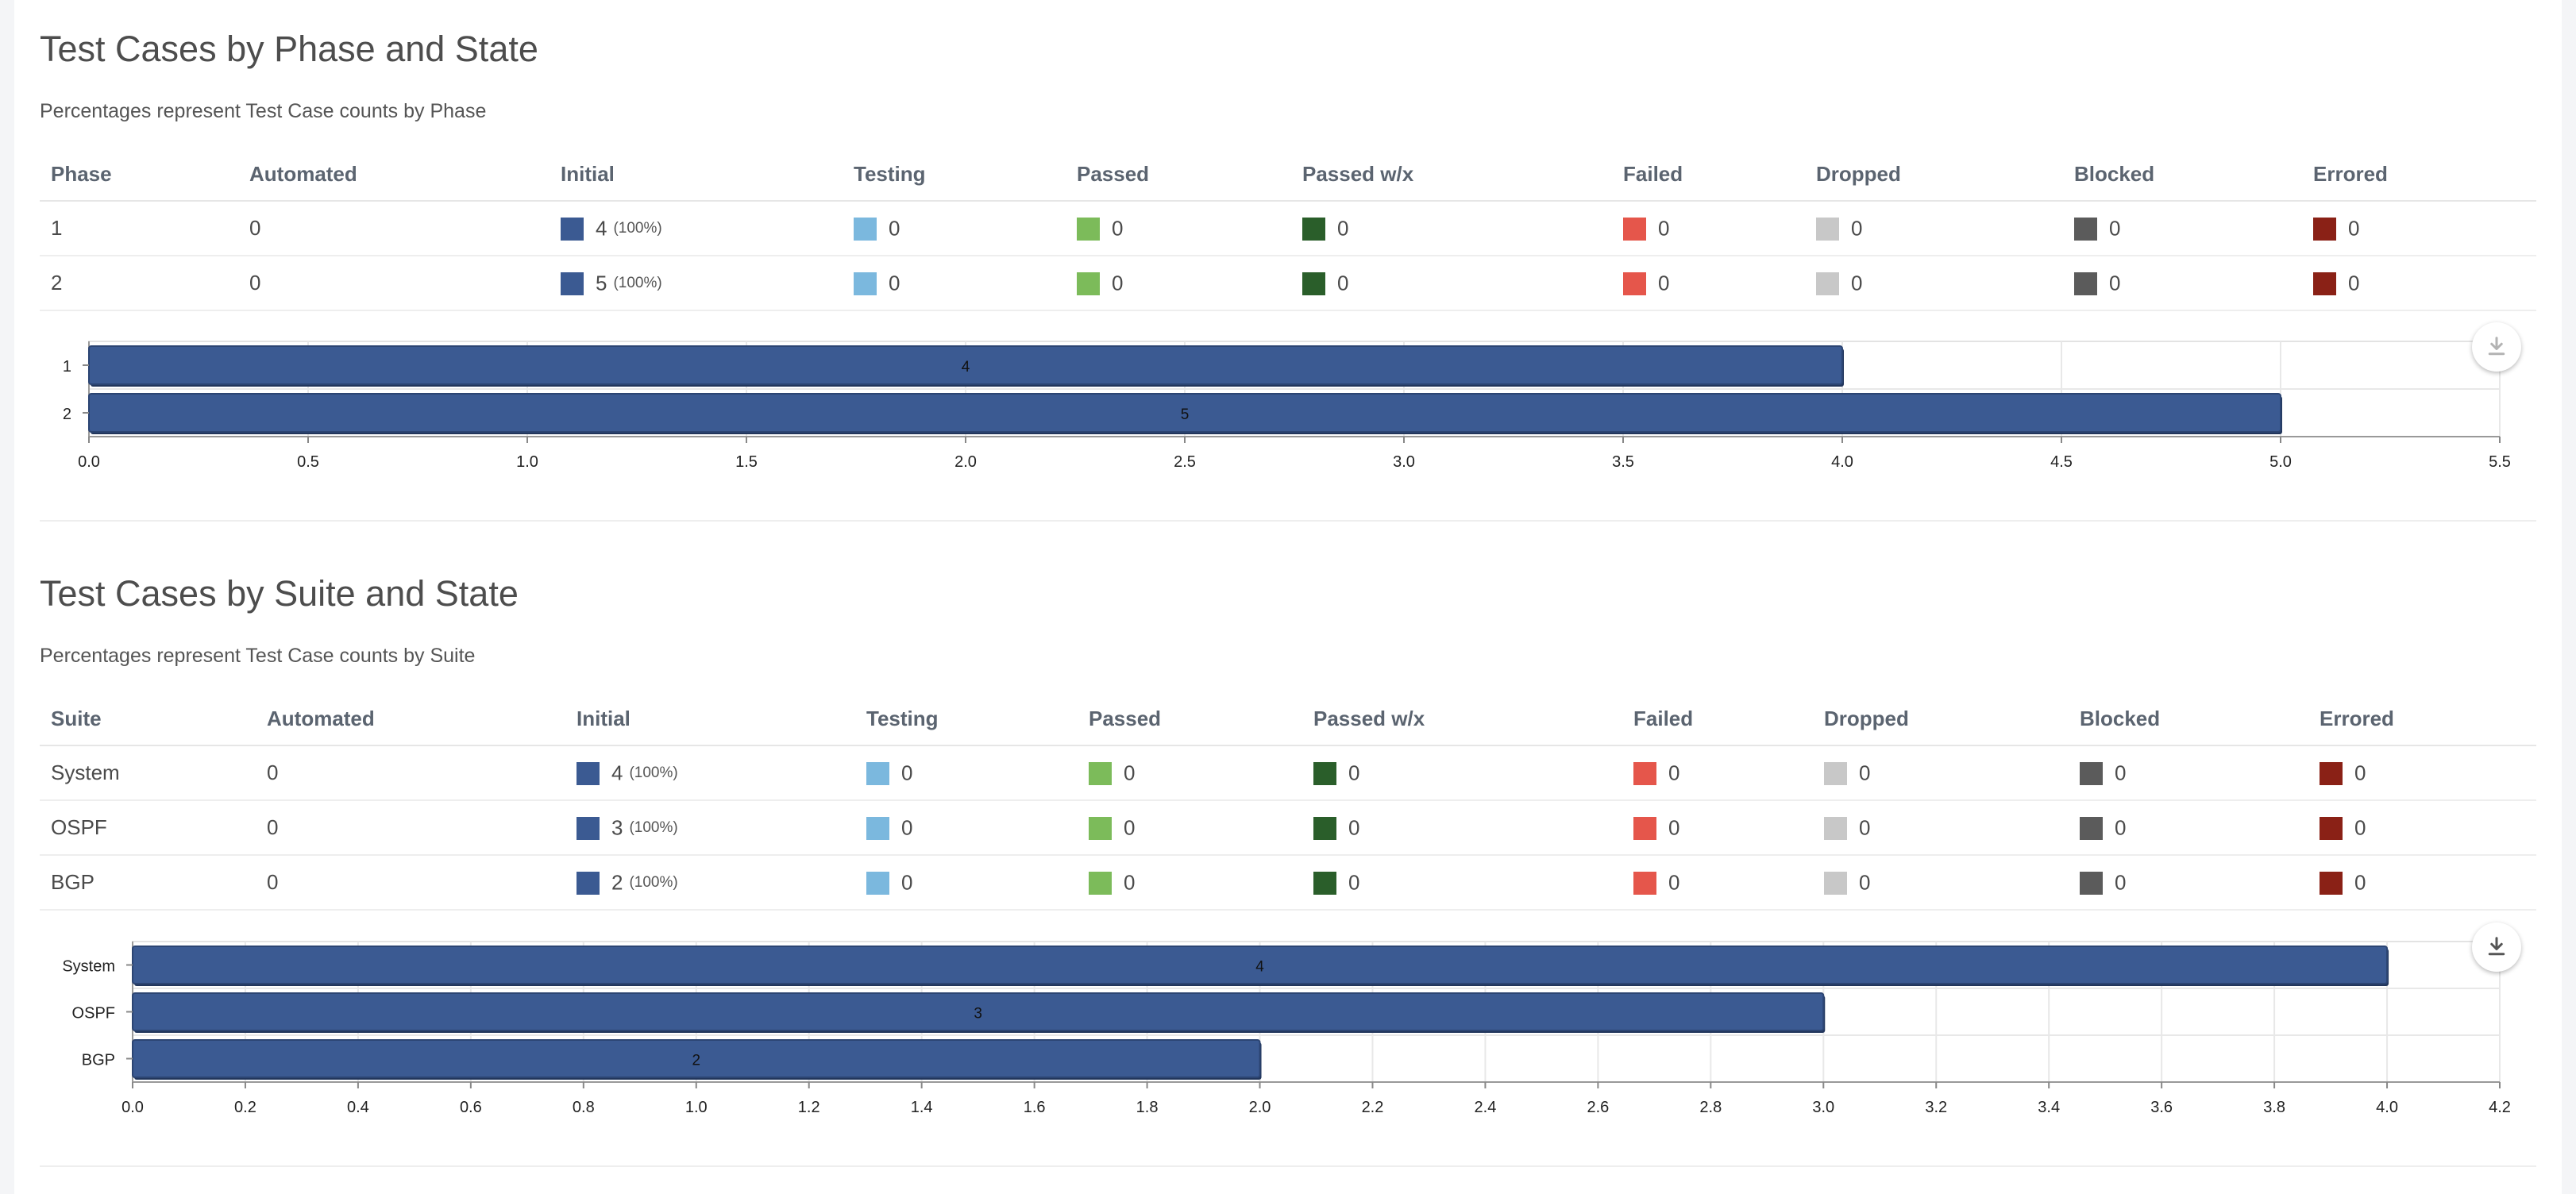  Describe the element at coordinates (710, 828) in the screenshot. I see `initial-cell: 3 (100%)` at that location.